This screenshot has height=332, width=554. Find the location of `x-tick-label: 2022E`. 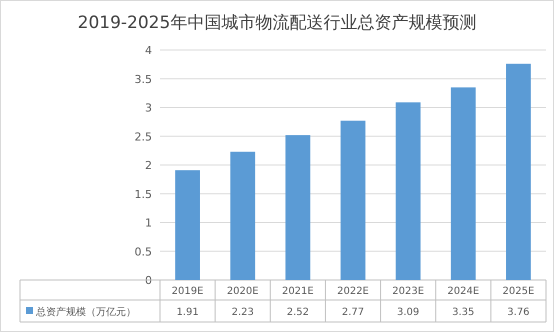

x-tick-label: 2022E is located at coordinates (353, 291).